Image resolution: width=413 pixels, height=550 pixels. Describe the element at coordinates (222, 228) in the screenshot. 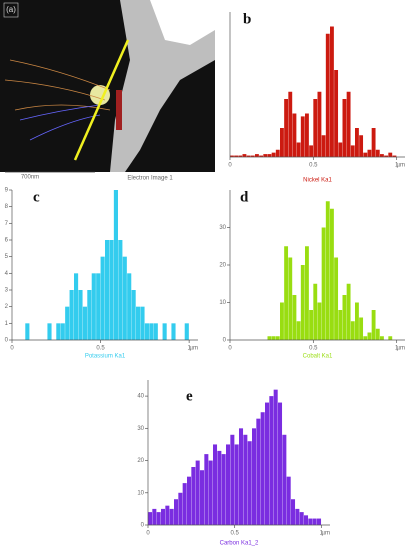

I see `y-tick-label: 30` at that location.